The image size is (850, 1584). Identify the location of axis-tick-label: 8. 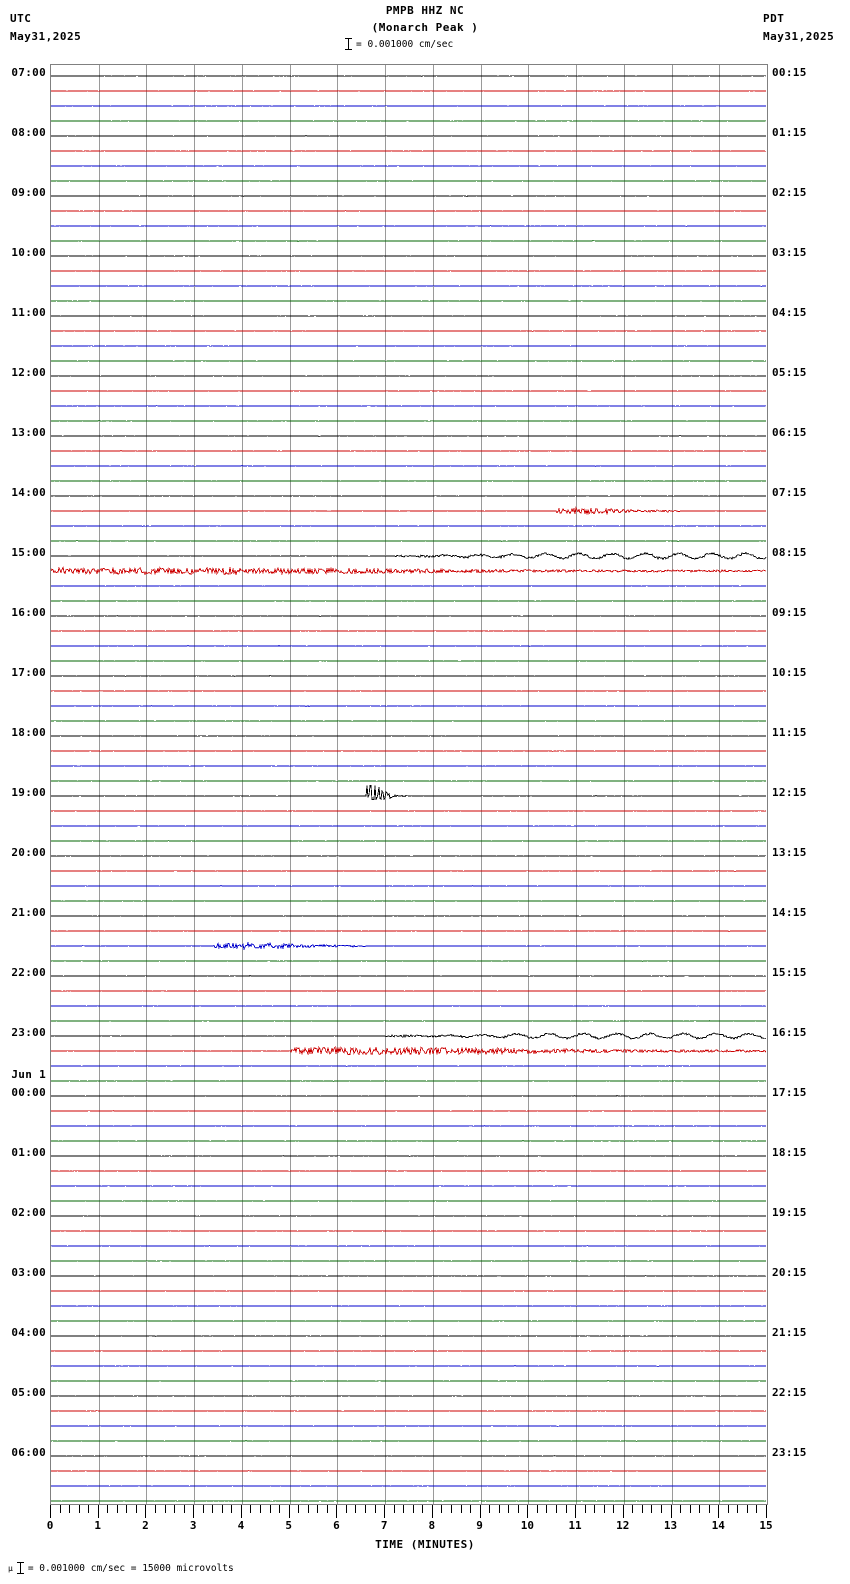
(432, 1525).